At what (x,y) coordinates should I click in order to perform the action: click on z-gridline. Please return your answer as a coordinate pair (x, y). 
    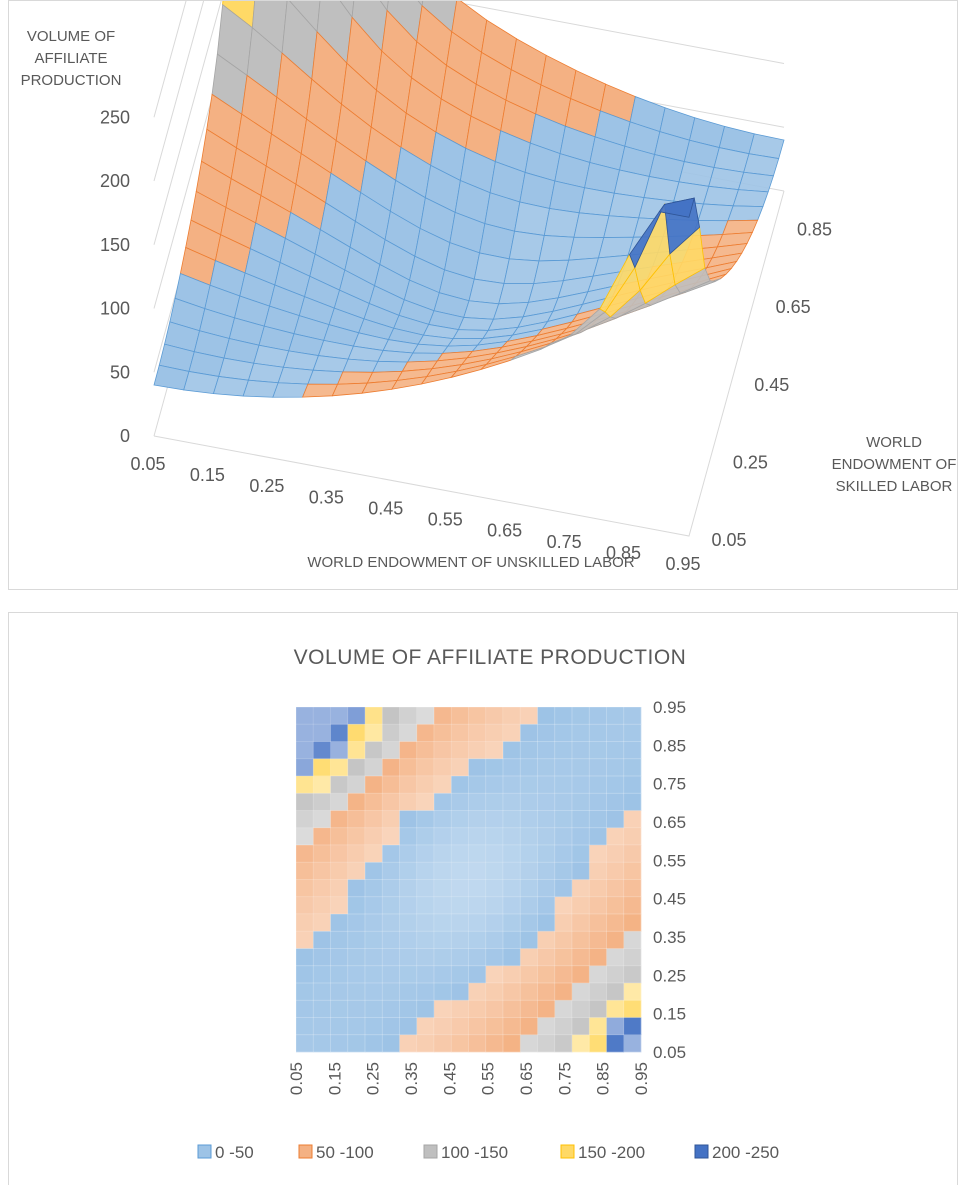
    Looking at the image, I should click on (170, 59).